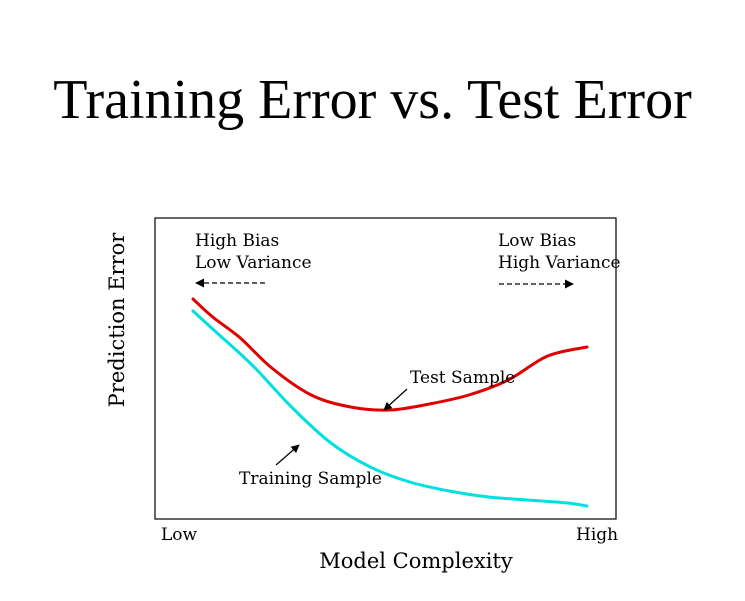 Image resolution: width=745 pixels, height=601 pixels. What do you see at coordinates (537, 241) in the screenshot?
I see `annotation-low-bias: Low Bias` at bounding box center [537, 241].